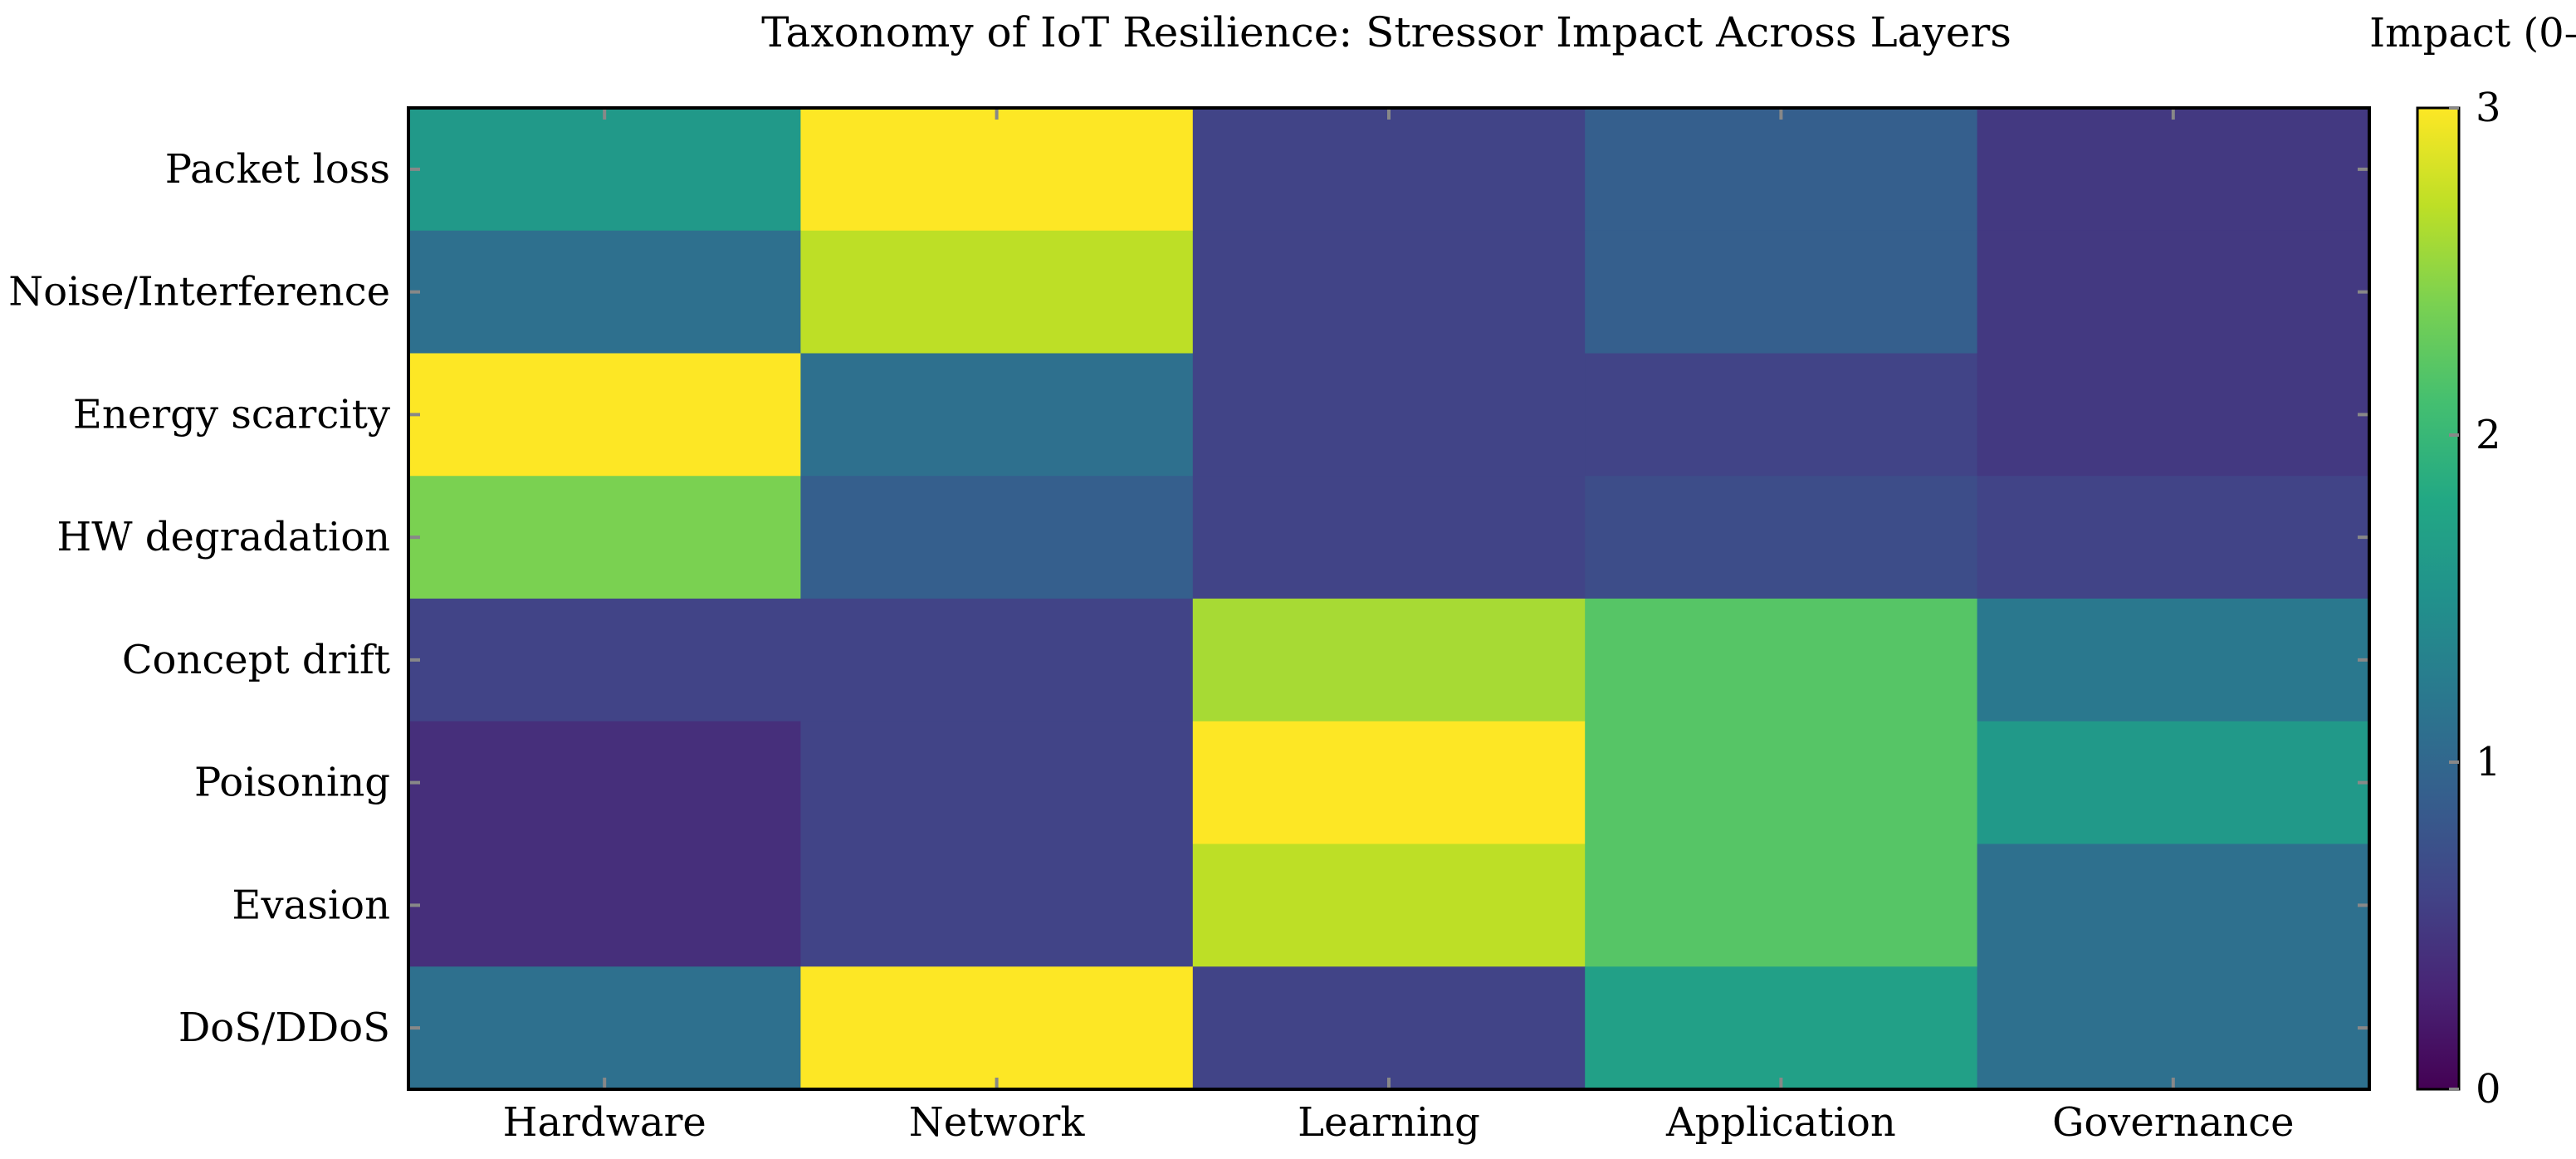 The height and width of the screenshot is (1159, 2576). What do you see at coordinates (311, 905) in the screenshot?
I see `y-tick-label: Evasion` at bounding box center [311, 905].